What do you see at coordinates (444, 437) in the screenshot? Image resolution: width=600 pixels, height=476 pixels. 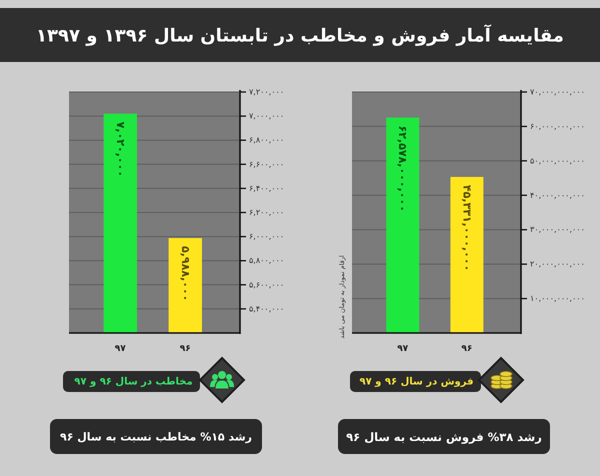 I see `text: رشد ۳۸% فروش نسبت به سال ۹۶` at bounding box center [444, 437].